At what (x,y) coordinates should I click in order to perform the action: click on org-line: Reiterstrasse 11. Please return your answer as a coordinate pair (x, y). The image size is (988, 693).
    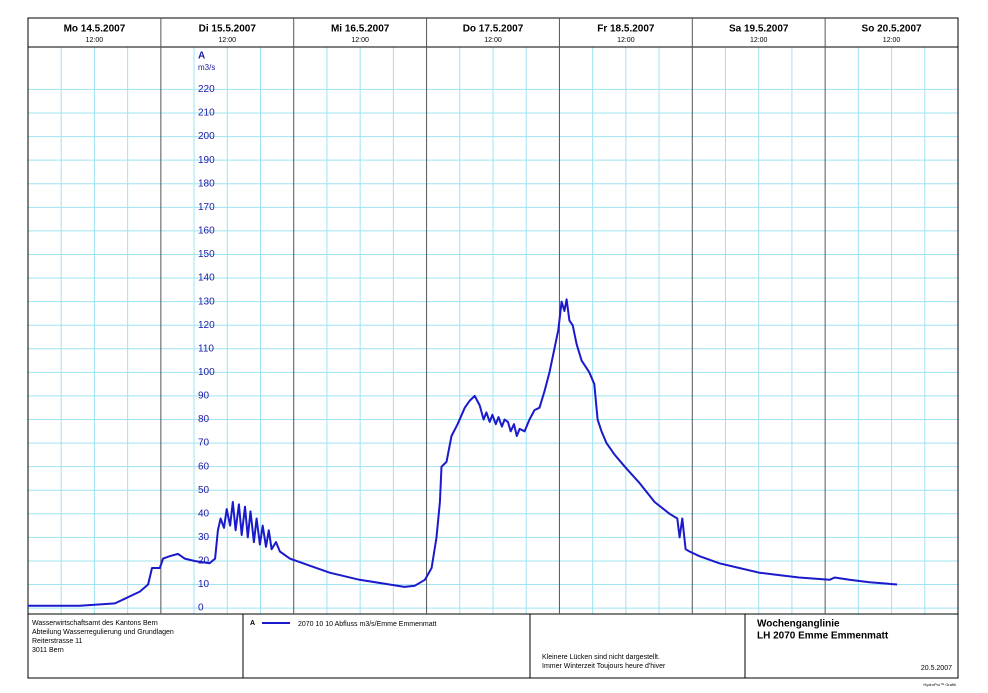
    Looking at the image, I should click on (57, 641).